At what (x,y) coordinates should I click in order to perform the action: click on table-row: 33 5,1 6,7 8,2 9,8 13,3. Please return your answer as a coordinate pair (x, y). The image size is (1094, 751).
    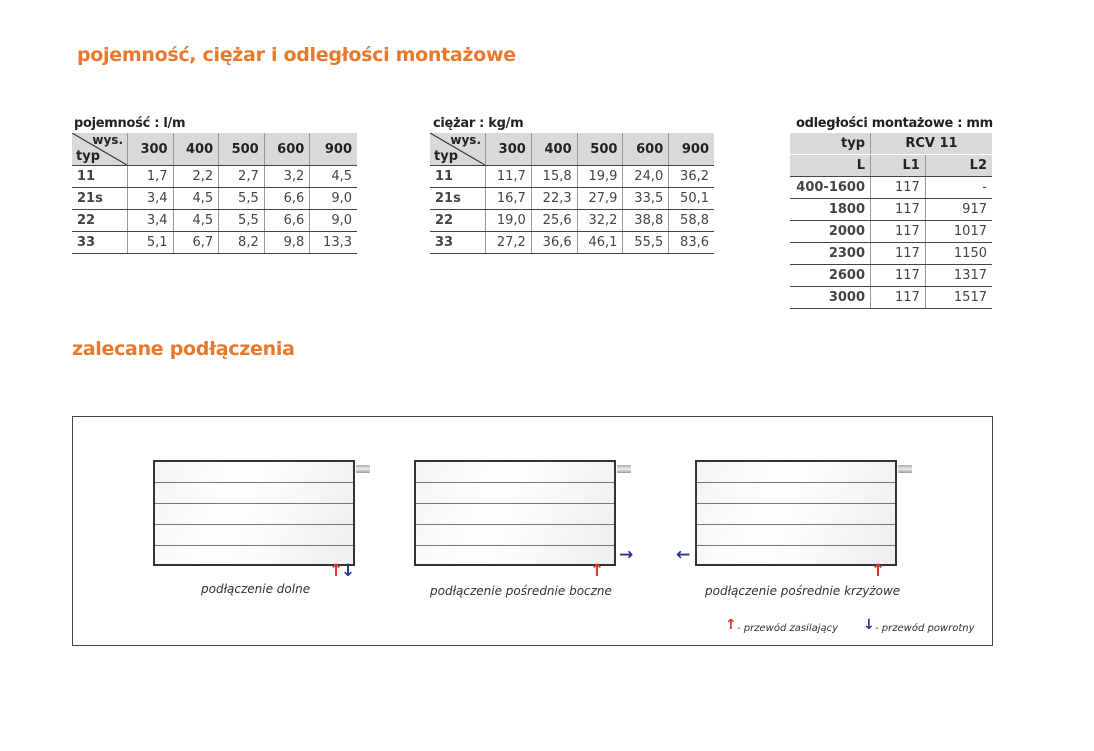
    Looking at the image, I should click on (214, 242).